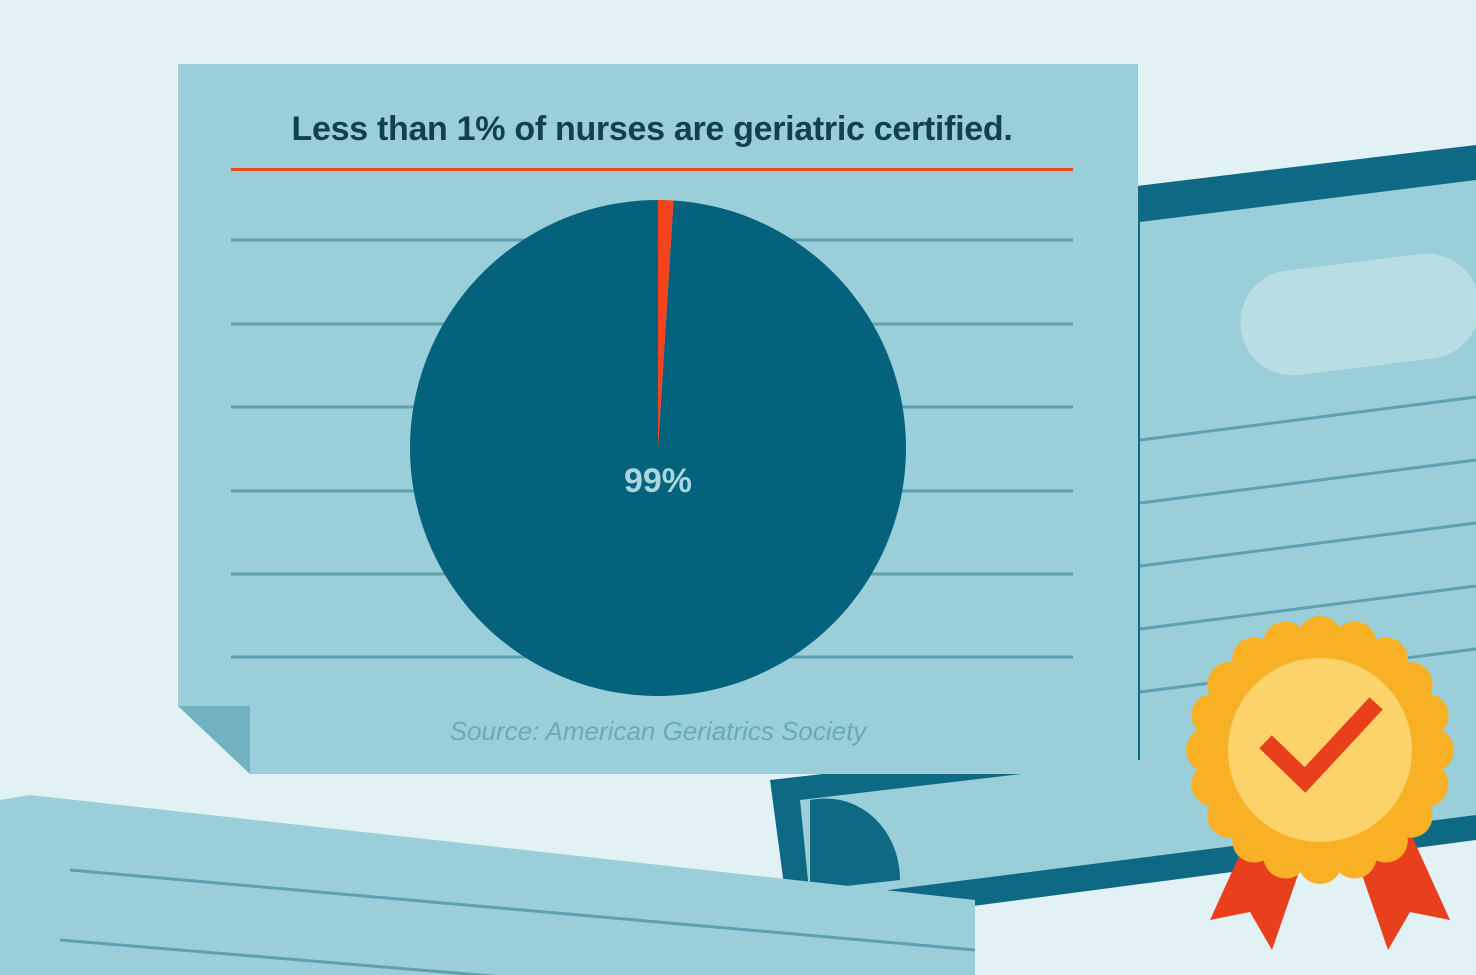  Describe the element at coordinates (652, 169) in the screenshot. I see `title-underline` at that location.